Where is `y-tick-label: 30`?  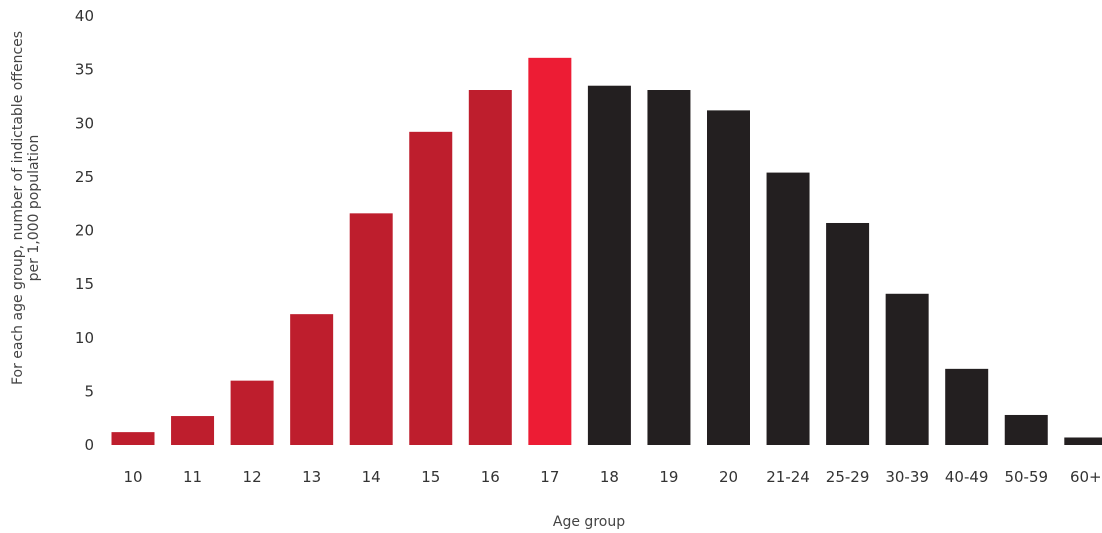 y-tick-label: 30 is located at coordinates (84, 123).